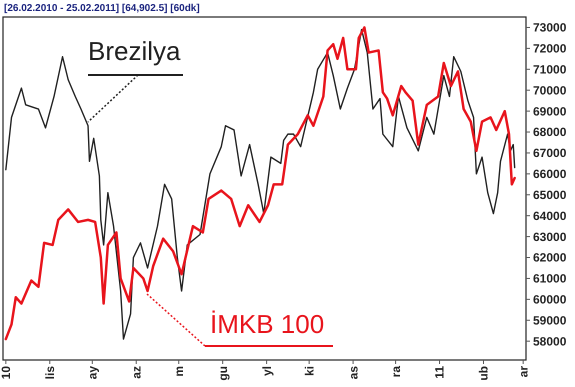 The width and height of the screenshot is (575, 387). What do you see at coordinates (309, 371) in the screenshot?
I see `x-tick-label: ki` at bounding box center [309, 371].